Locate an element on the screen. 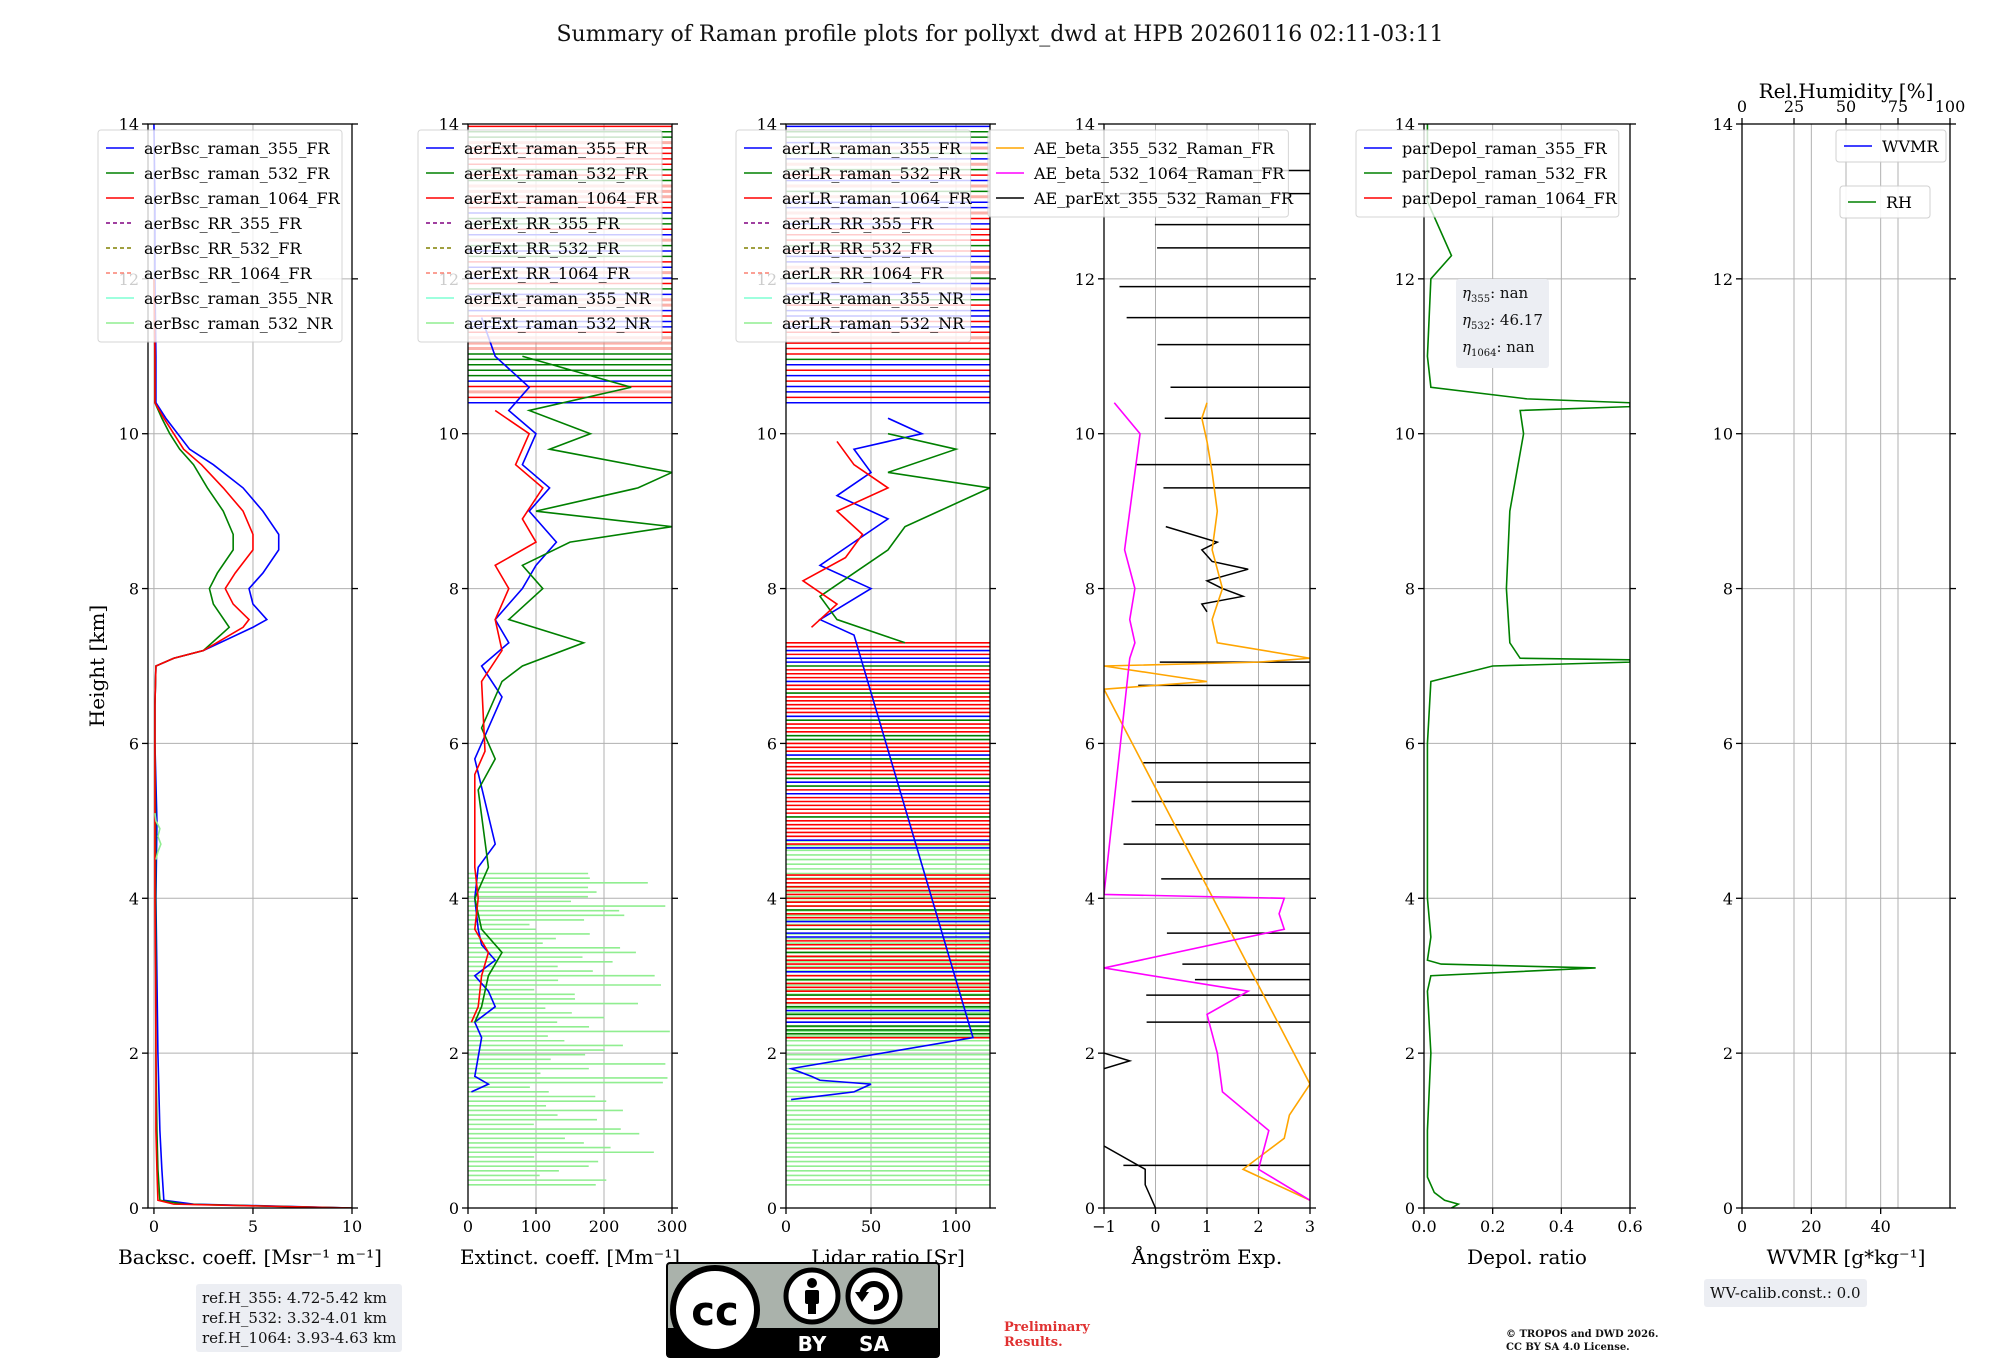 The image size is (2000, 1360). legend-label: aerExt_RR_355_FR is located at coordinates (542, 223).